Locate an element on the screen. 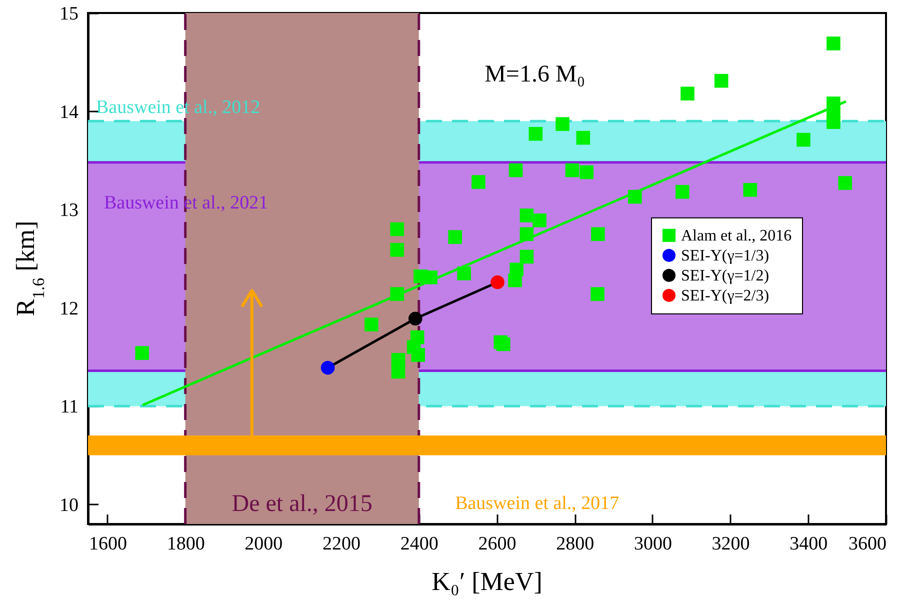  x-tick-label: 3000 is located at coordinates (653, 544).